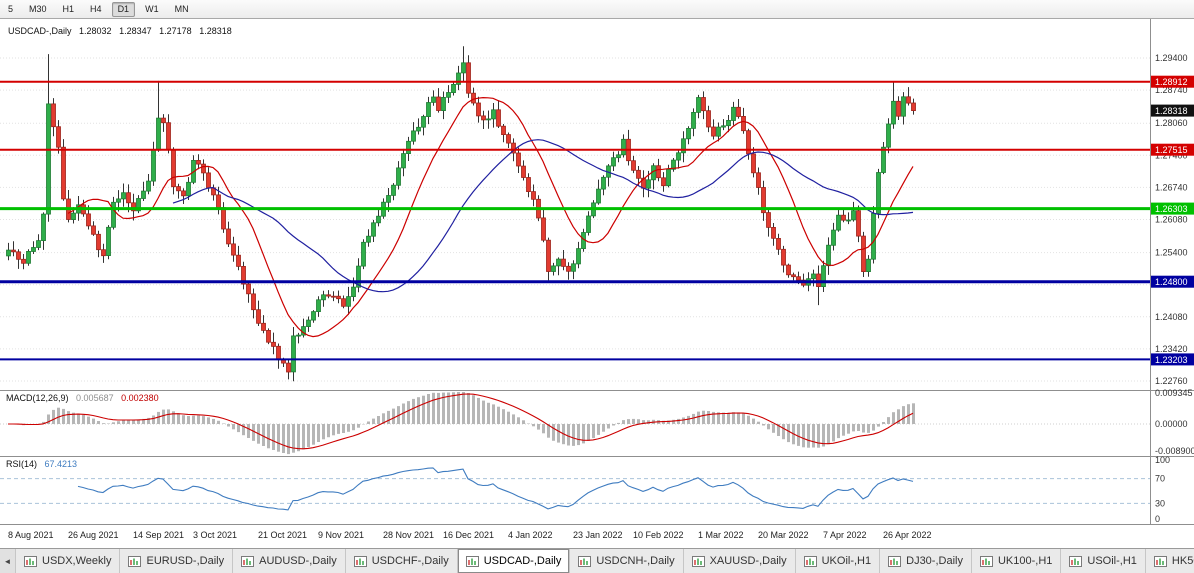 Image resolution: width=1194 pixels, height=573 pixels. Describe the element at coordinates (38, 8) in the screenshot. I see `timeframe-button-m30: M30` at that location.